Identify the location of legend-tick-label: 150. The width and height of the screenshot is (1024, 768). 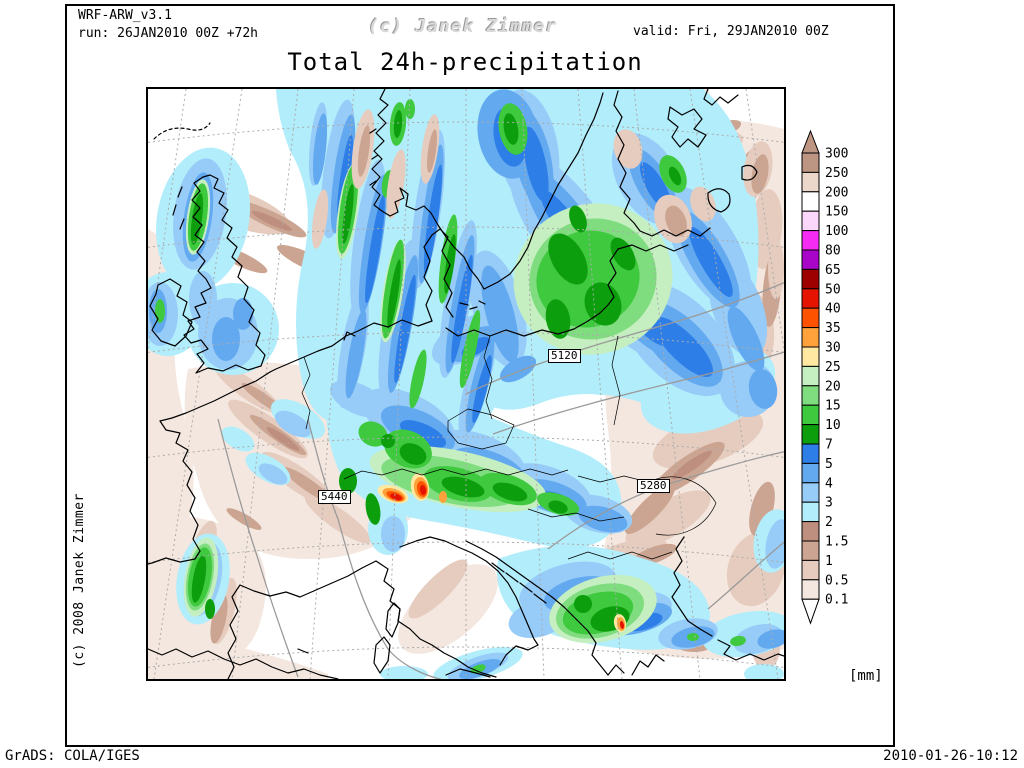
(836, 212).